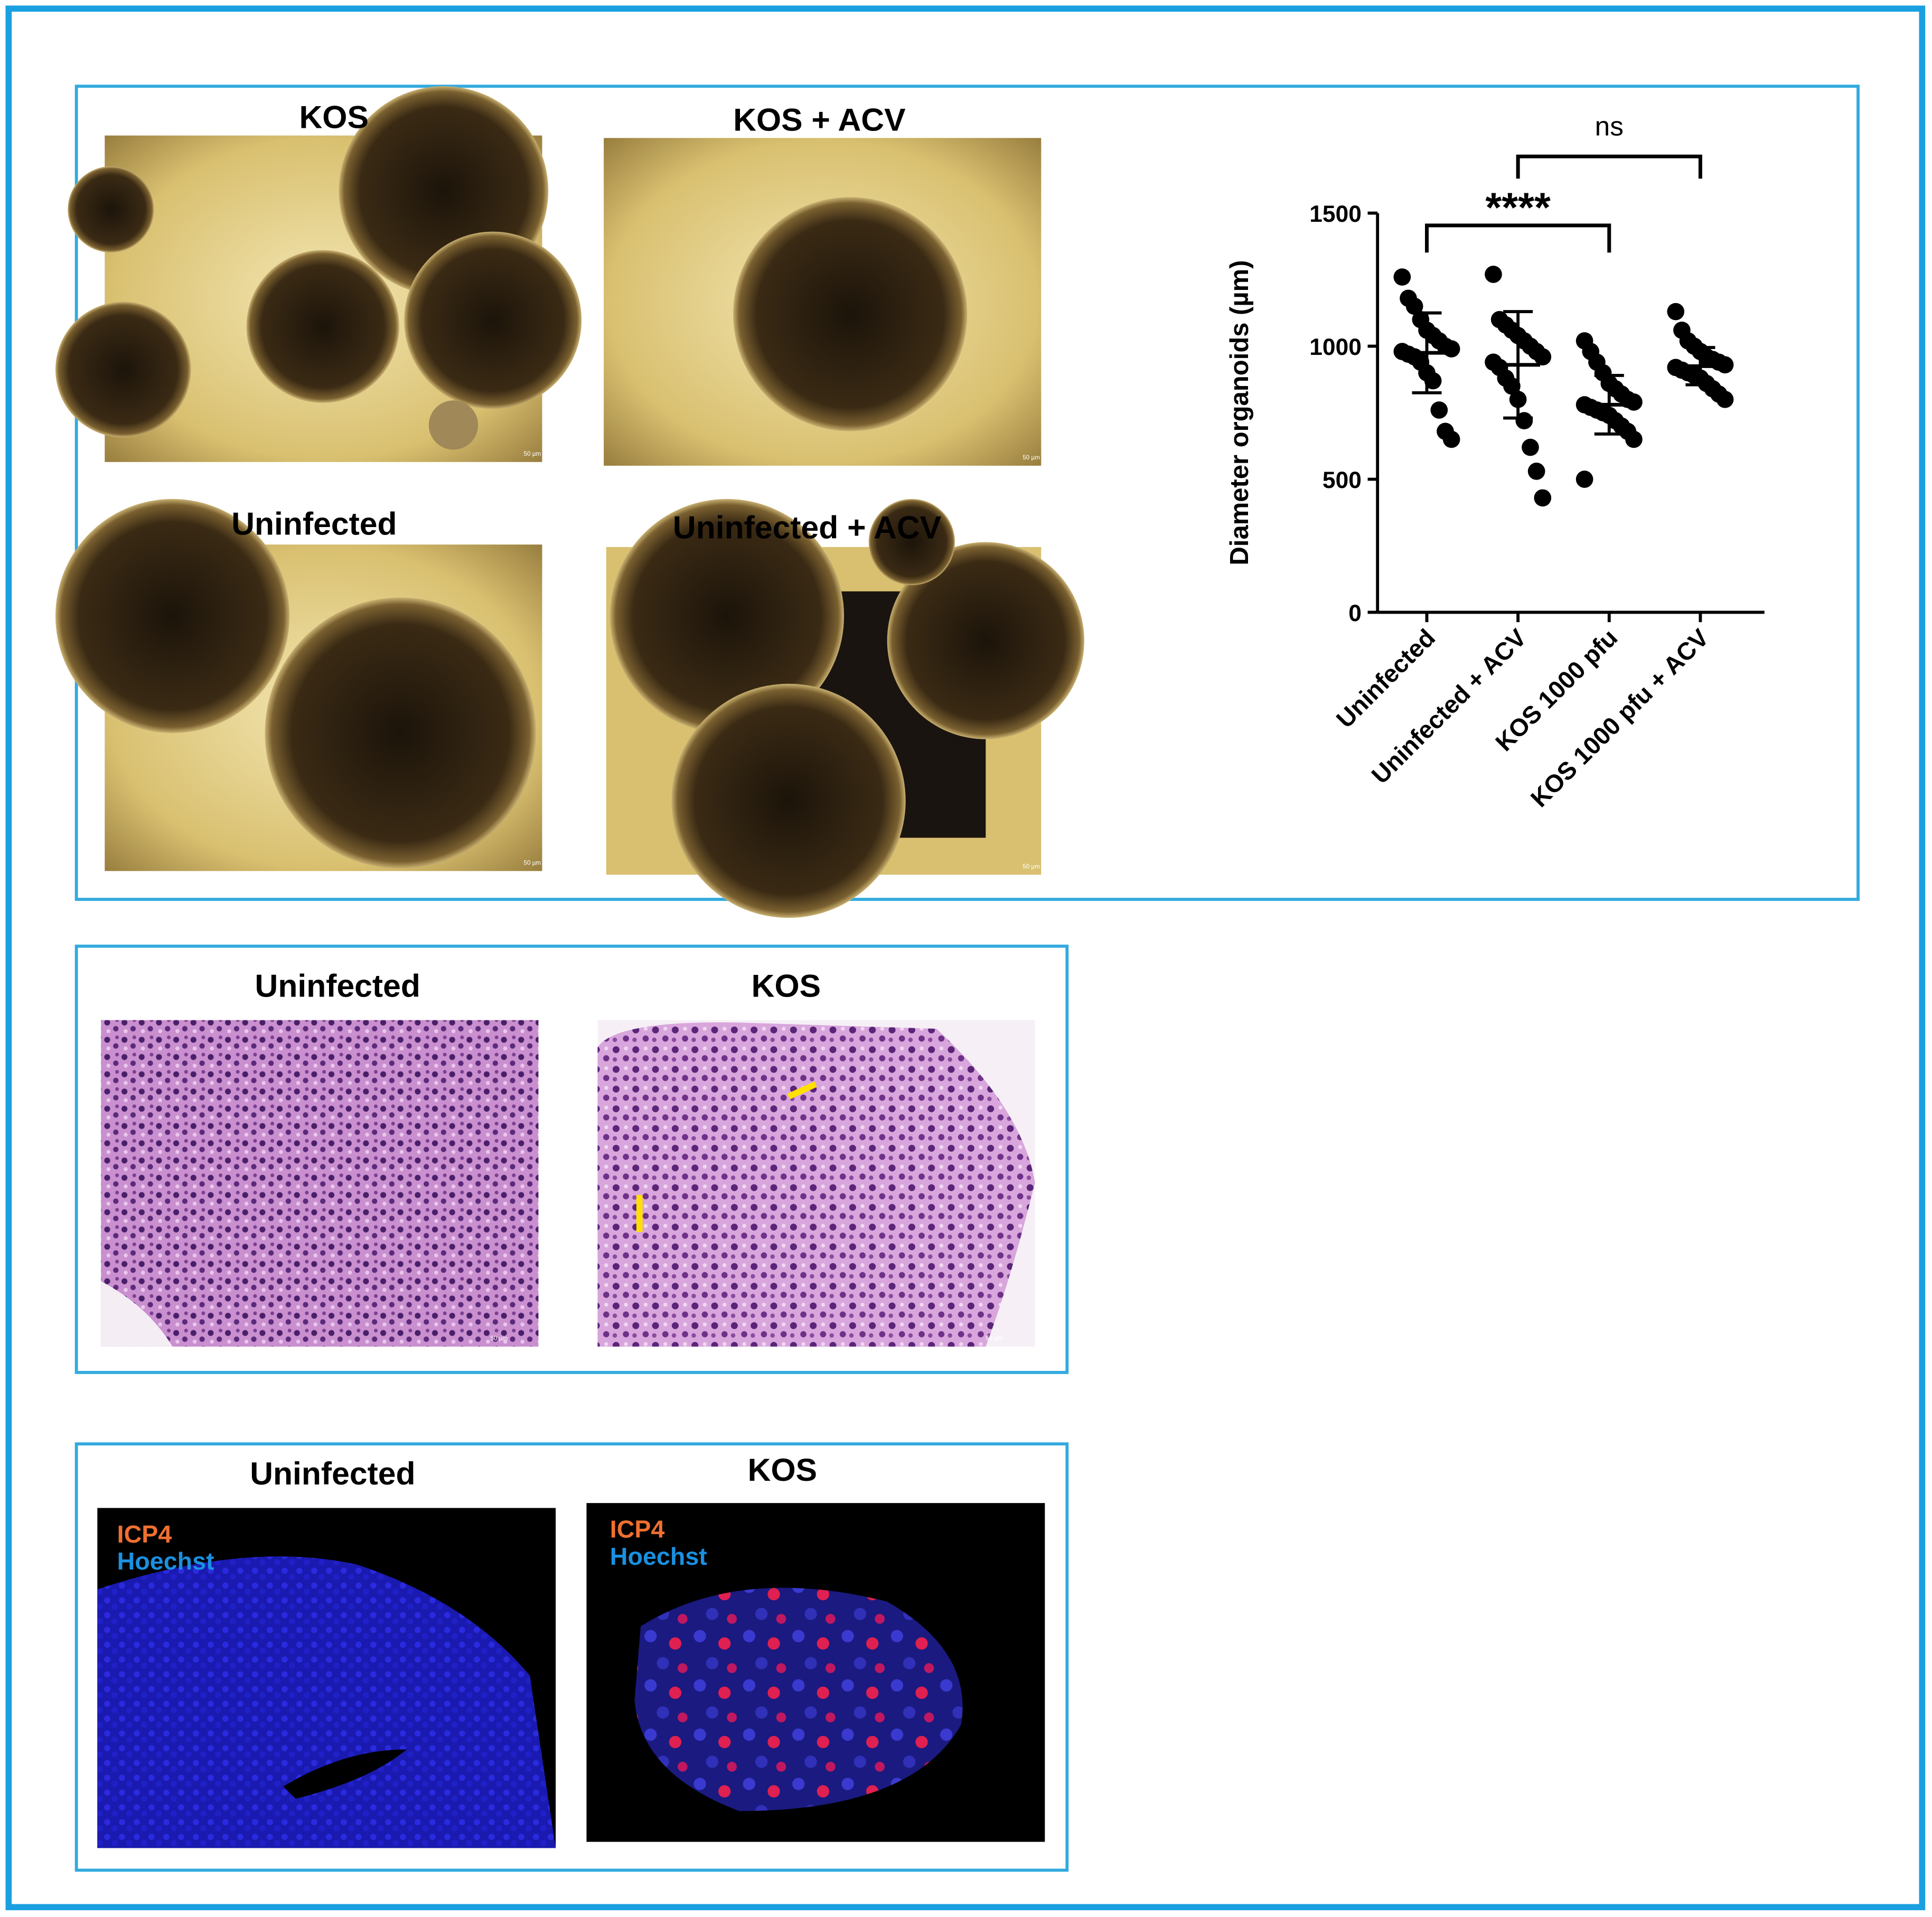 This screenshot has width=1932, height=1917. I want to click on y-tick-label: 0, so click(1355, 613).